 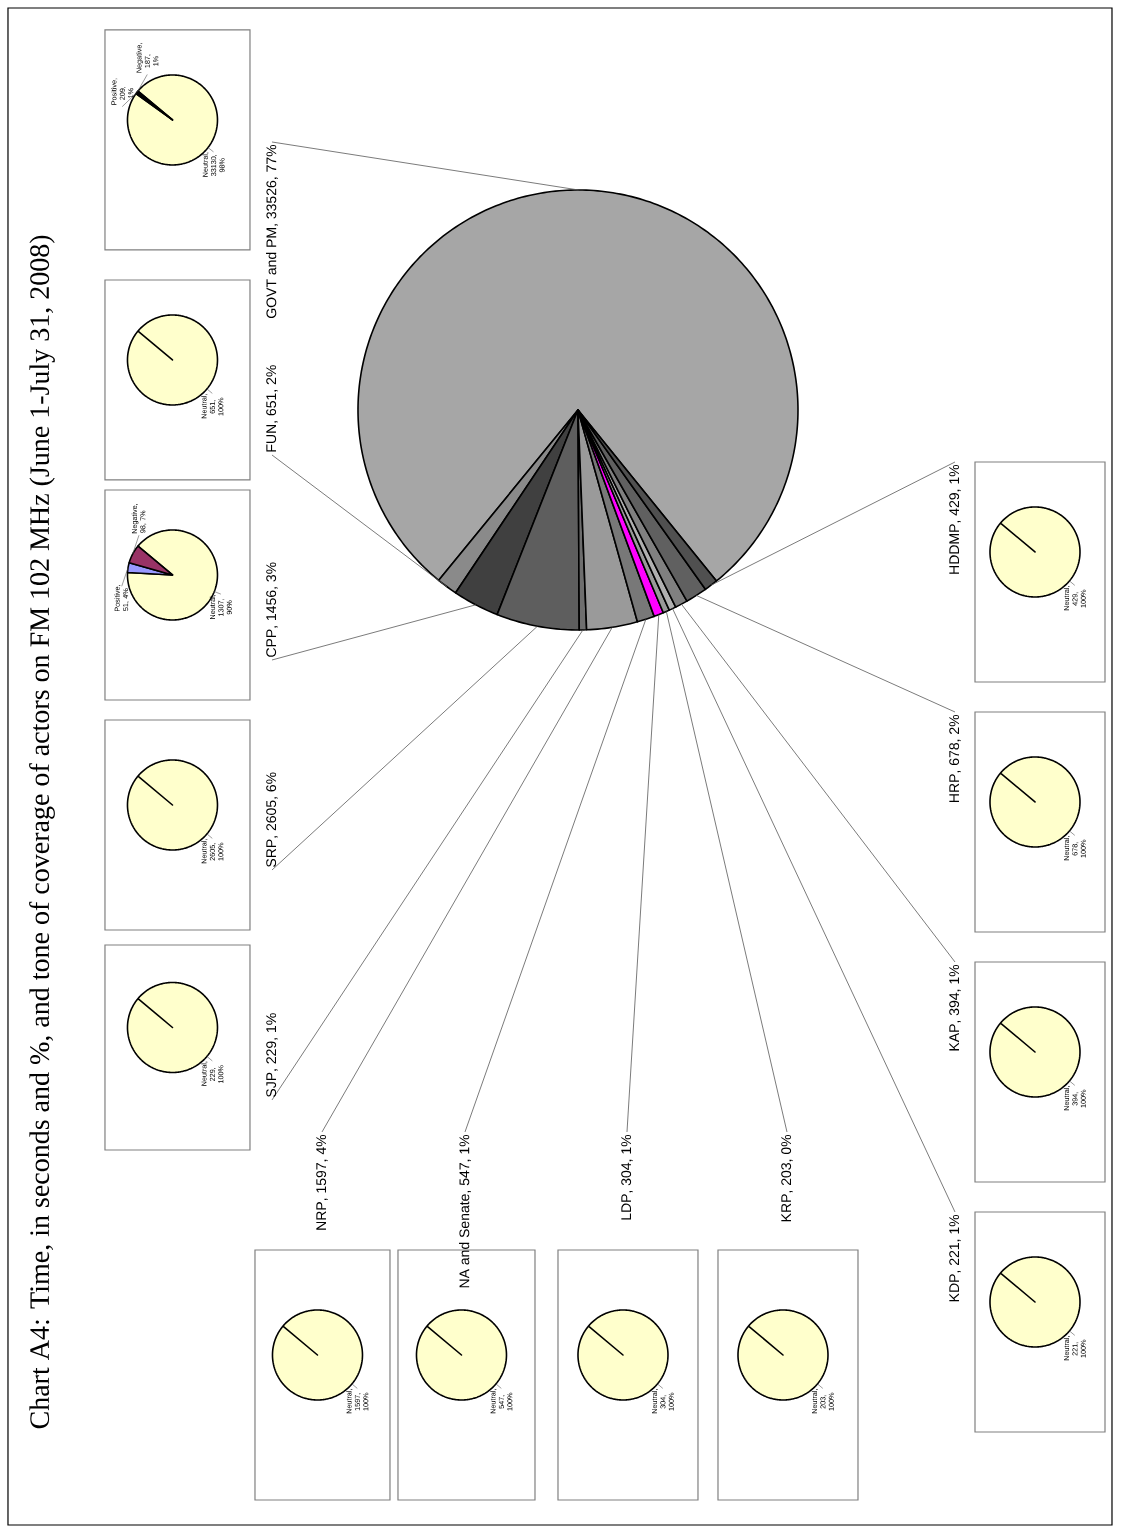 What do you see at coordinates (272, 394) in the screenshot?
I see `data-label: , 651, 2%` at bounding box center [272, 394].